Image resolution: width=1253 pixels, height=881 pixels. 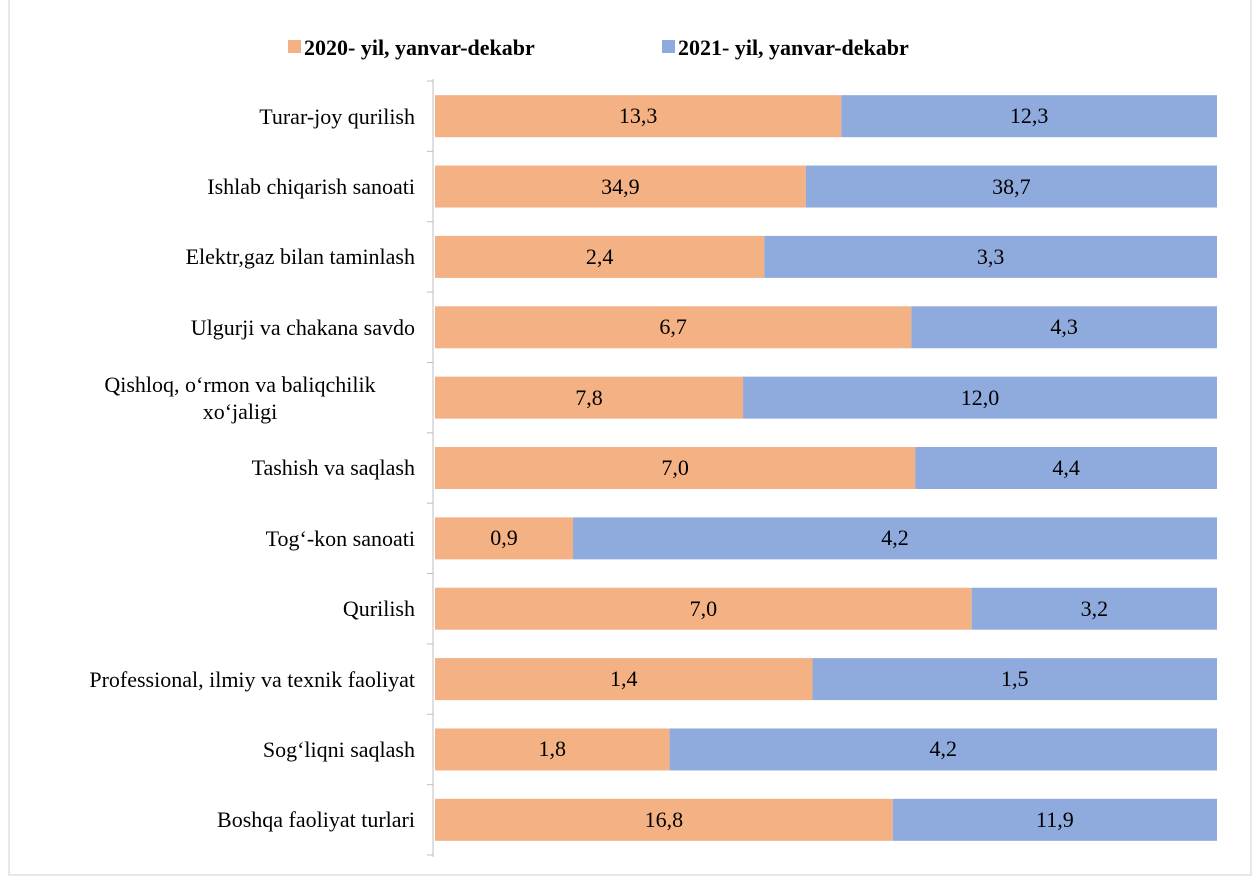 I want to click on value-label: 4,4, so click(x=1066, y=467).